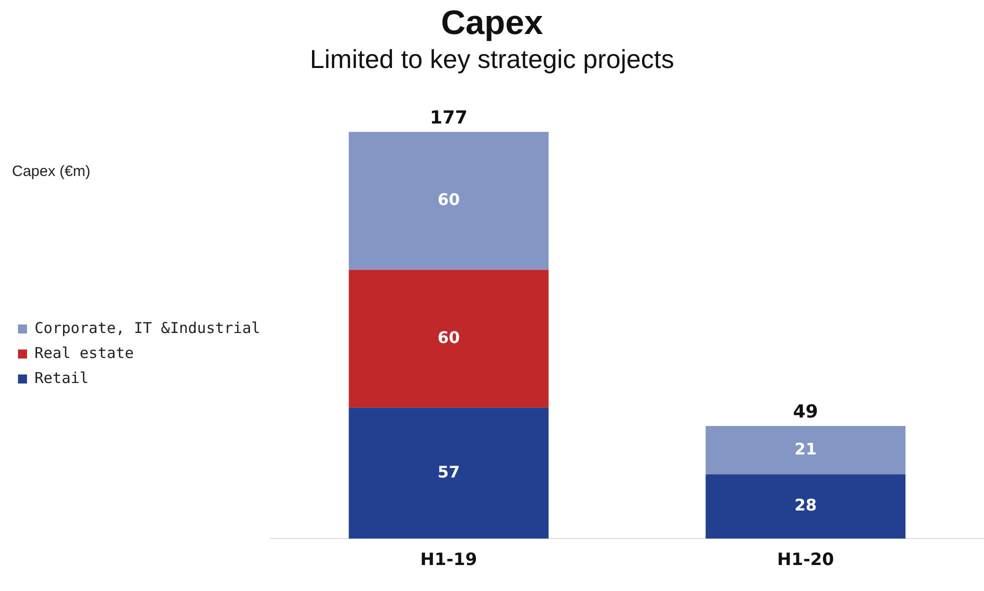 The image size is (984, 591). I want to click on data-label: 28, so click(805, 505).